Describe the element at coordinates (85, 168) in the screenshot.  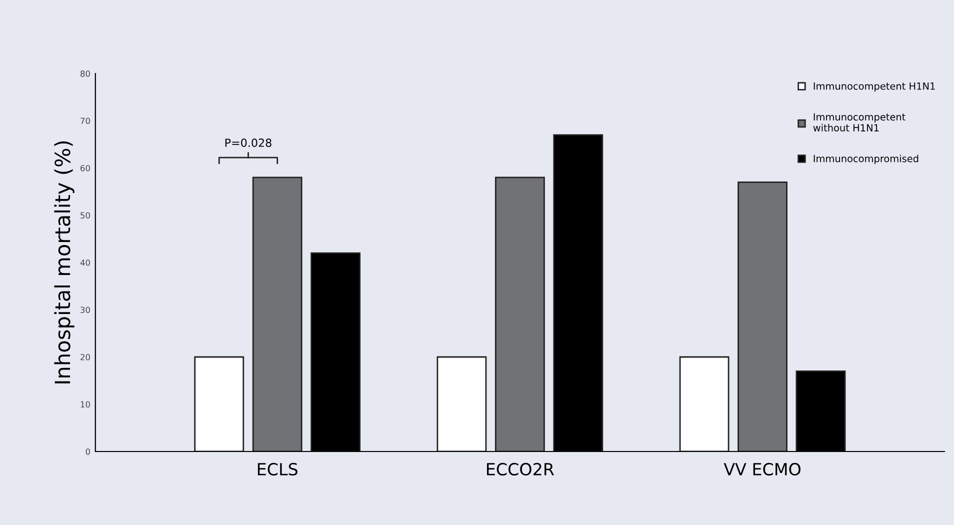
I see `y-tick-label: 60` at that location.